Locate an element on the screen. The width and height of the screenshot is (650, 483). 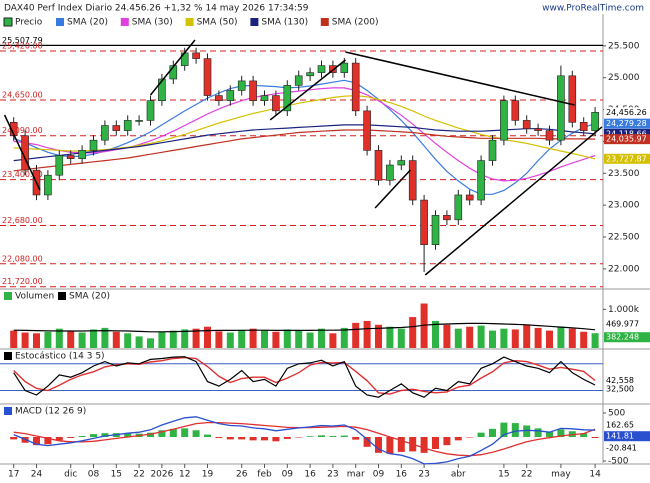
y-tick-label: 22.500 is located at coordinates (624, 238).